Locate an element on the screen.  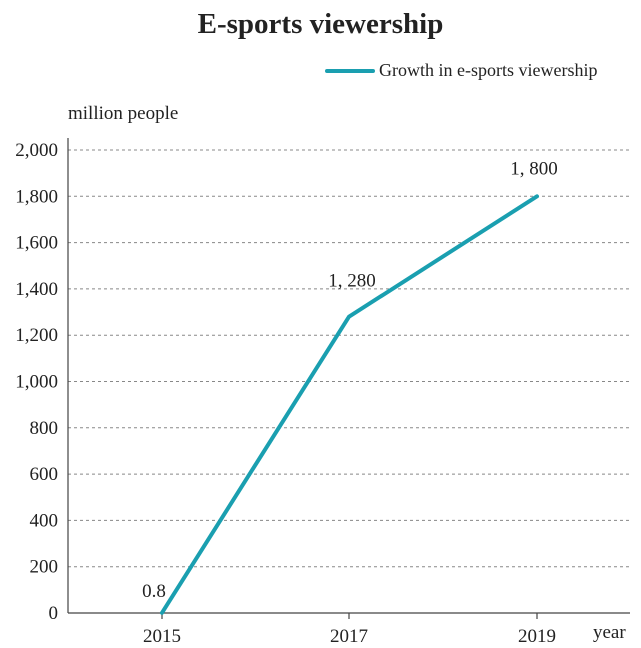
chart-title: E-sports viewership is located at coordinates (320, 24).